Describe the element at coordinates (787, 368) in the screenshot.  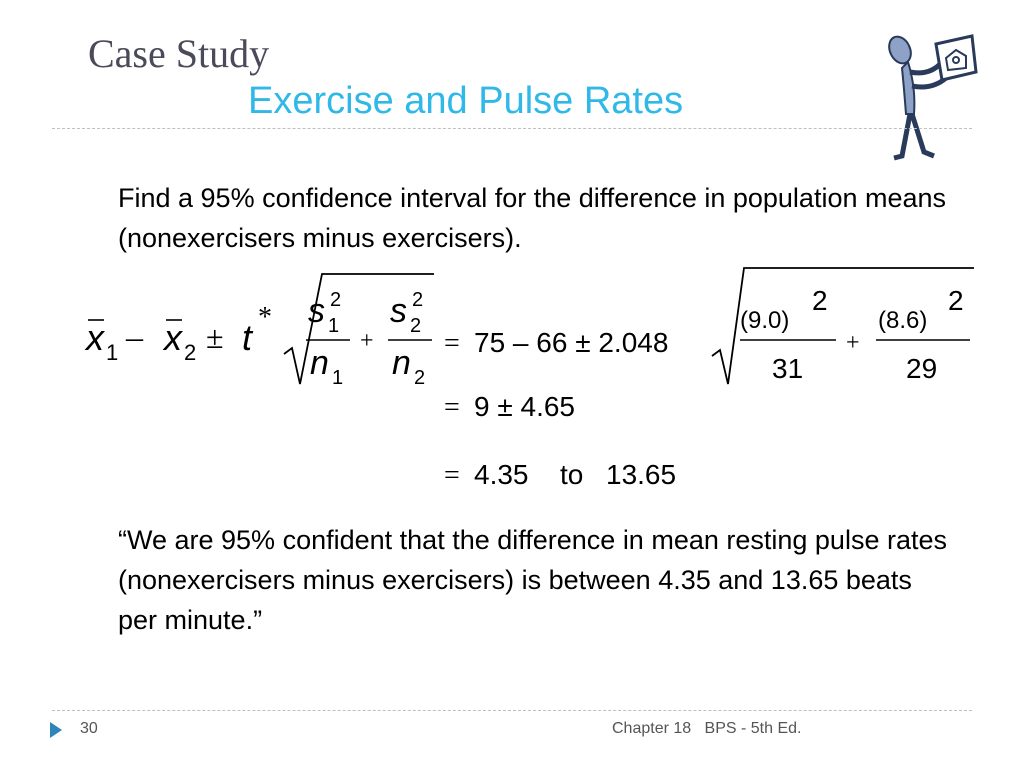
I see `svg-text: 31` at that location.